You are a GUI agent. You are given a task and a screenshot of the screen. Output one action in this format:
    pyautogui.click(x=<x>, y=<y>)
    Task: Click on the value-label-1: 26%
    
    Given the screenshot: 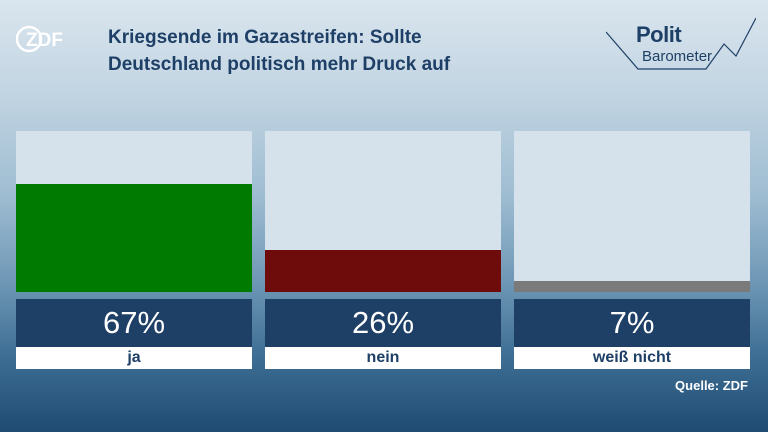 What is the action you would take?
    pyautogui.click(x=383, y=323)
    